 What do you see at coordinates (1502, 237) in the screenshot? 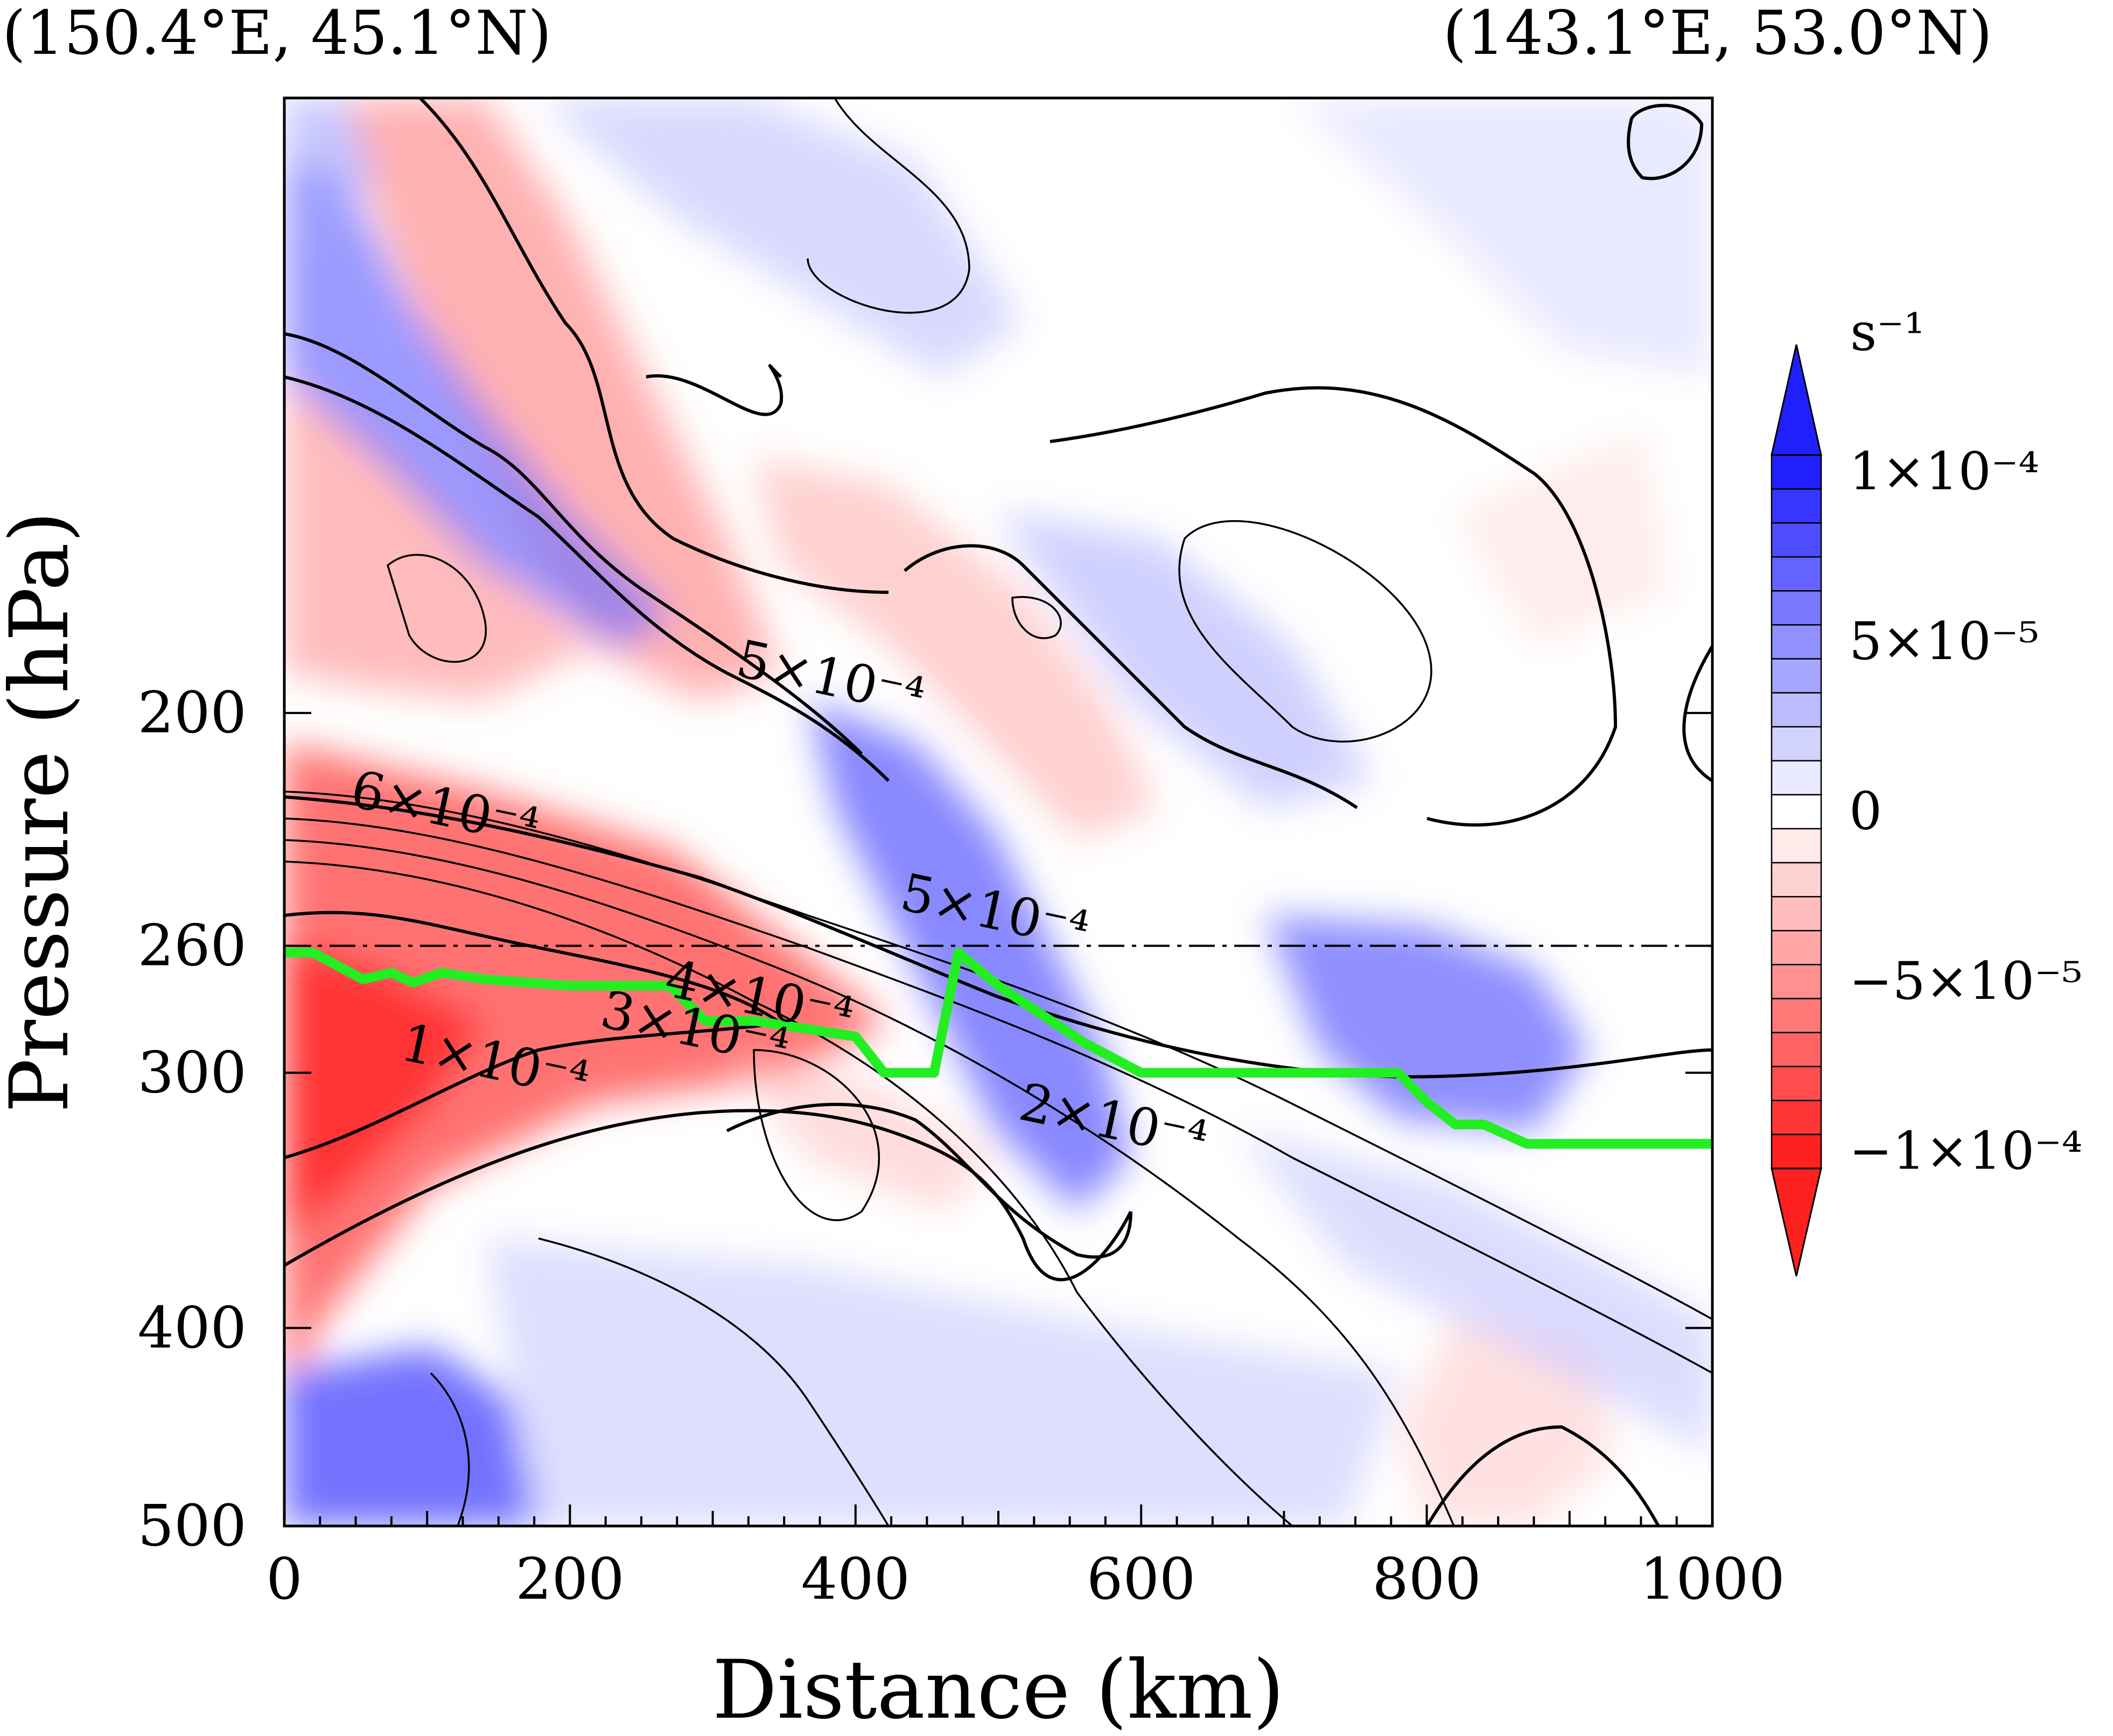
I see `shade-blue-right-top` at bounding box center [1502, 237].